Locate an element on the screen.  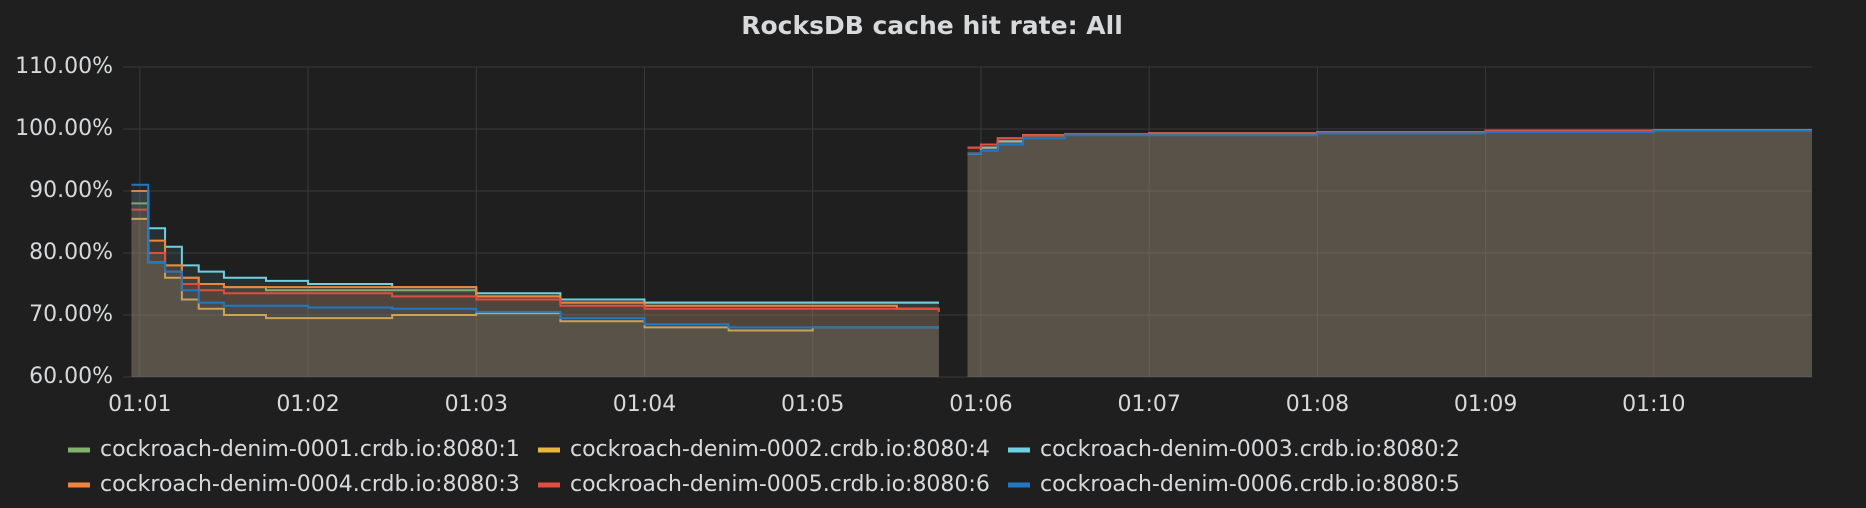
legend-label: cockroach-denim-0006.crdb.io:8080:5 is located at coordinates (1250, 484).